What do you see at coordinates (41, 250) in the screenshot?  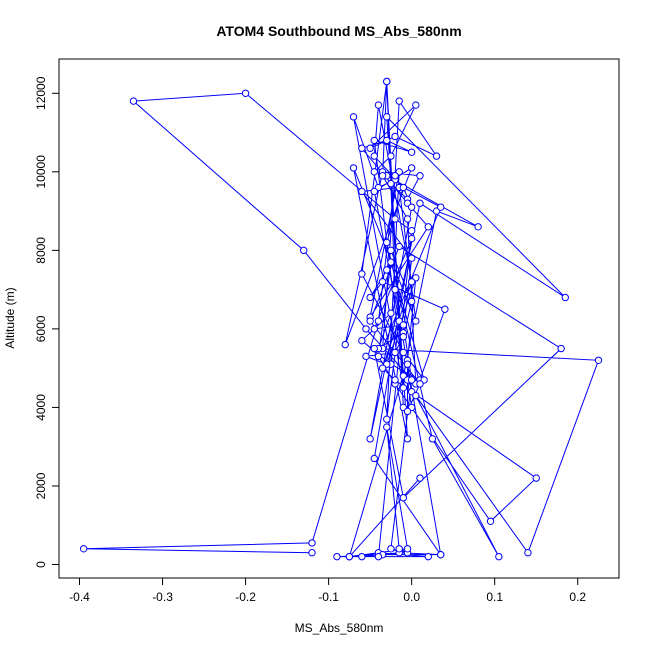 I see `y-tick-label: 8000` at bounding box center [41, 250].